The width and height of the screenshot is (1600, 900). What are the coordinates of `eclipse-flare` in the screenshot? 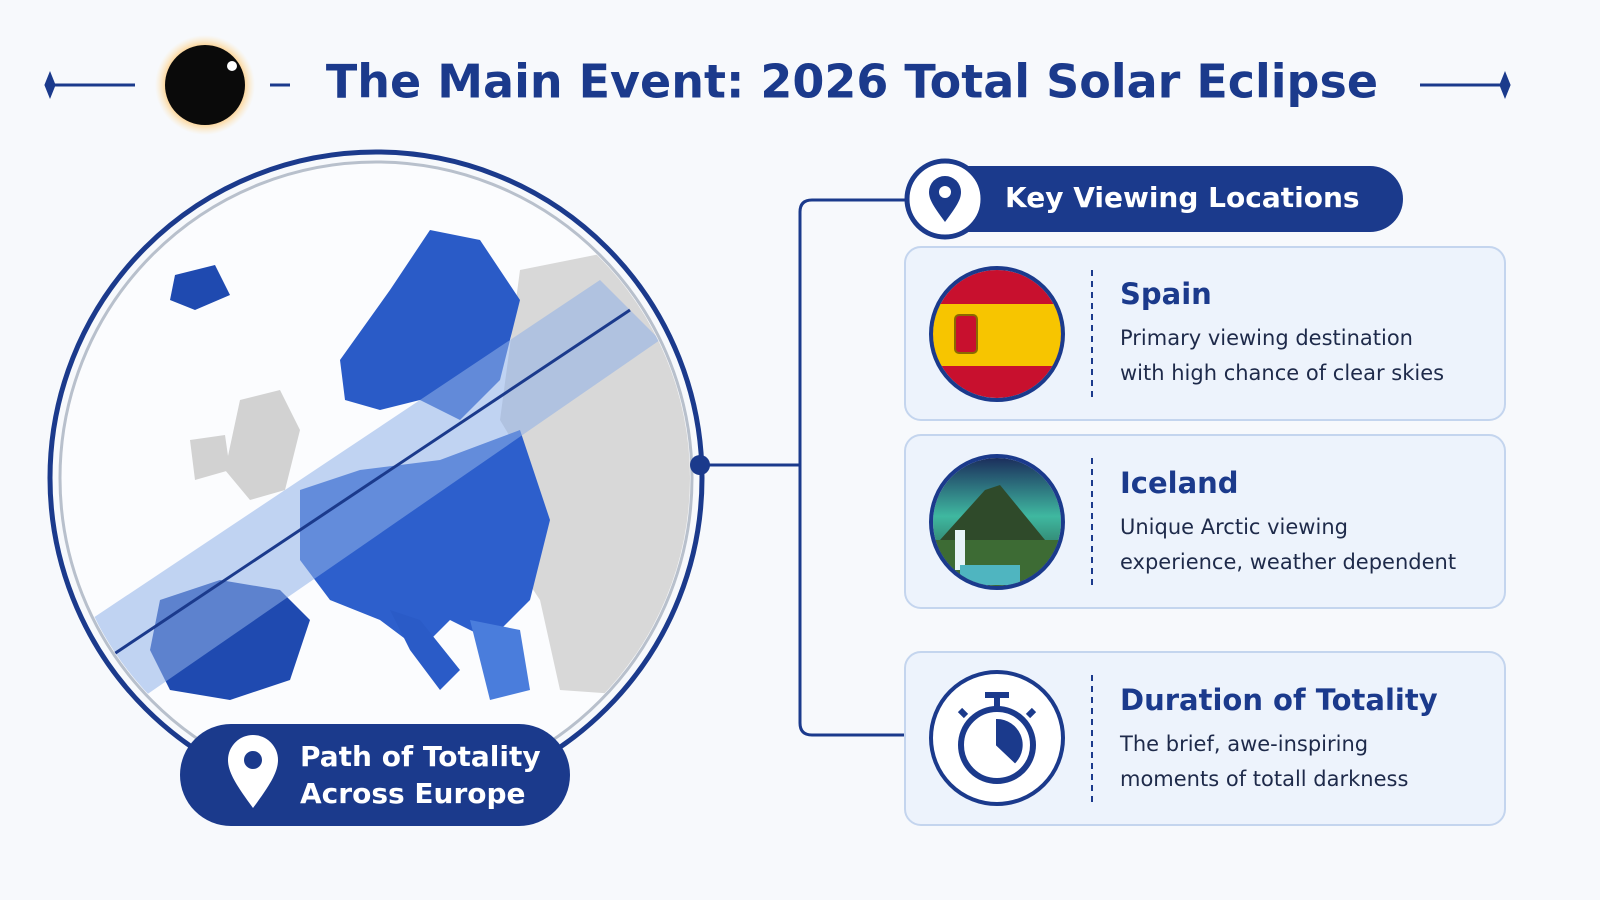 It's located at (232, 66).